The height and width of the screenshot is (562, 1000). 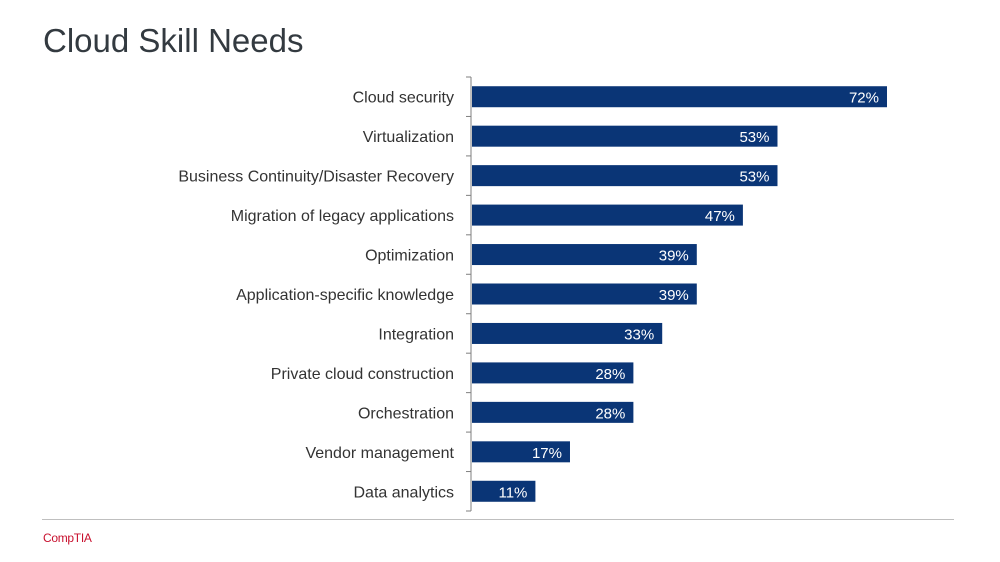 What do you see at coordinates (512, 492) in the screenshot?
I see `value-label: 11%` at bounding box center [512, 492].